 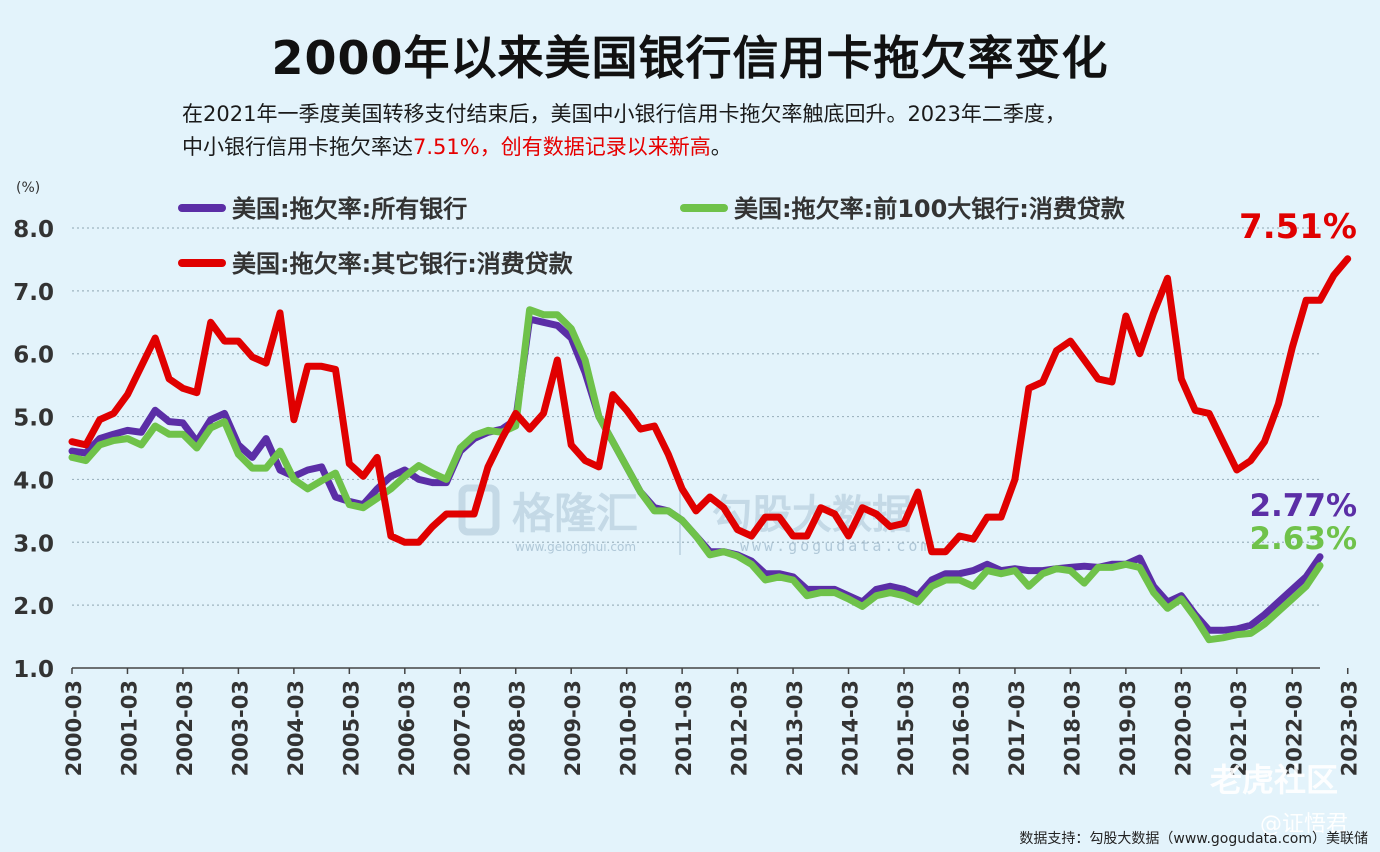 What do you see at coordinates (575, 547) in the screenshot?
I see `gelonghui-url: www.gelonghui.com` at bounding box center [575, 547].